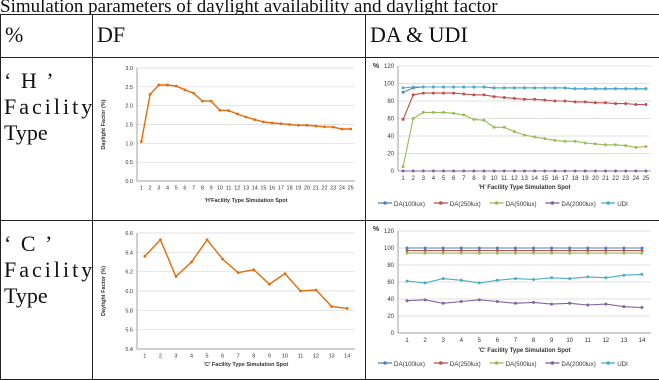  Describe the element at coordinates (376, 229) in the screenshot. I see `y-axis-title: %` at that location.